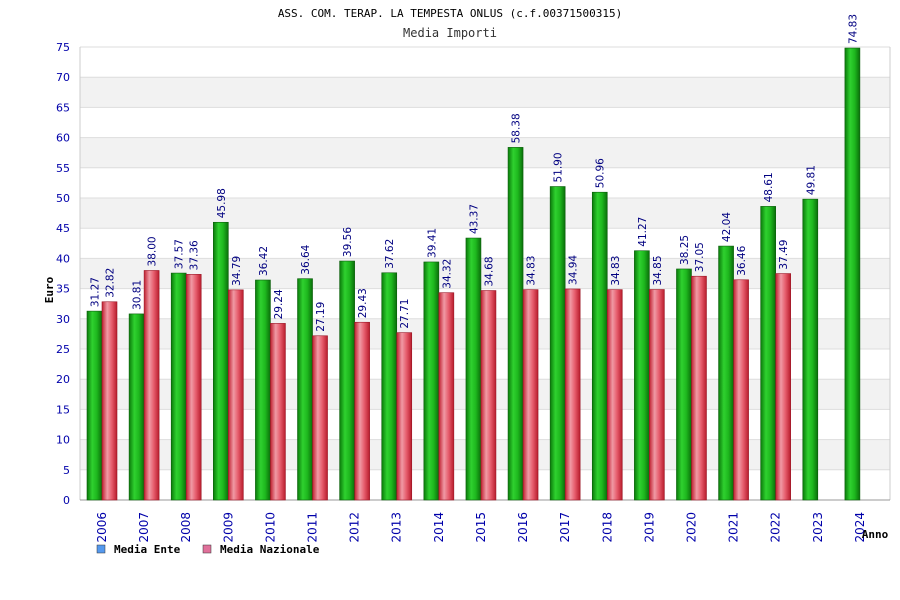 The height and width of the screenshot is (600, 900). What do you see at coordinates (49, 289) in the screenshot?
I see `y-axis-label: Euro` at bounding box center [49, 289].